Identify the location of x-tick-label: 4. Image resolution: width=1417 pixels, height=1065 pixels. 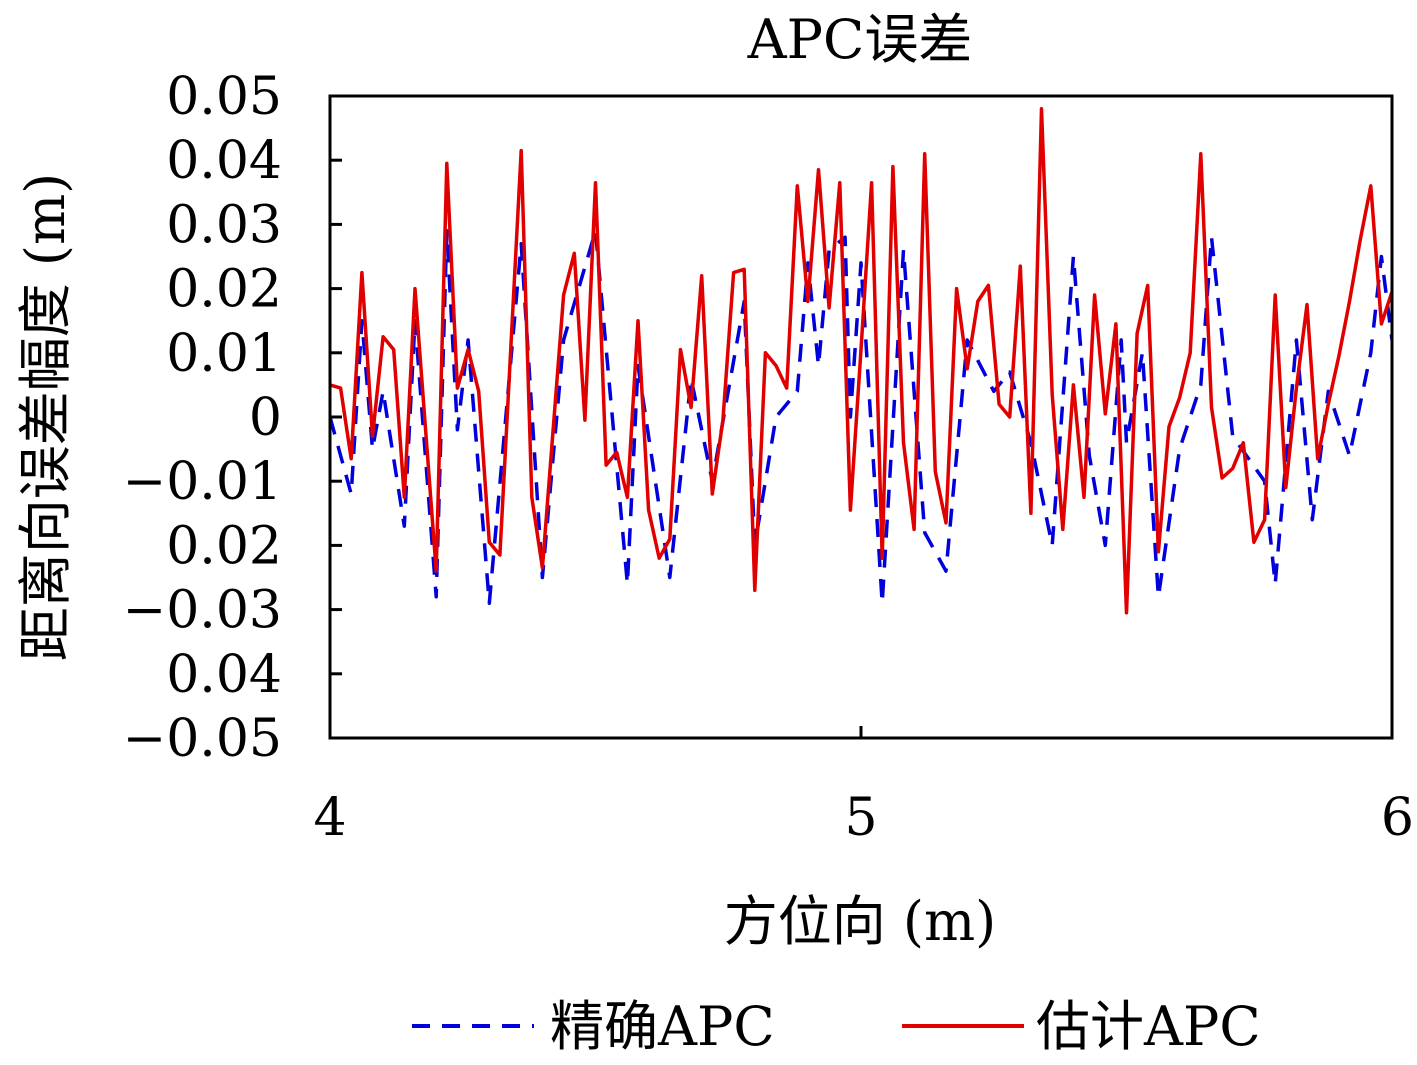
(329, 818).